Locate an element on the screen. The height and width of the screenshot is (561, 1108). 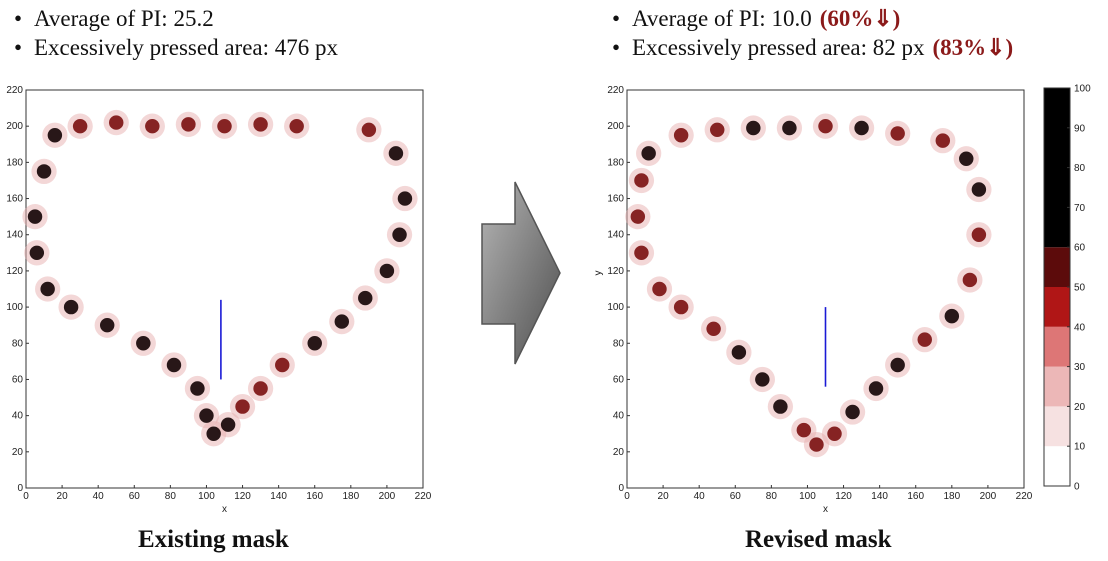
existing-y-tick-label: 100 is located at coordinates (14, 307).